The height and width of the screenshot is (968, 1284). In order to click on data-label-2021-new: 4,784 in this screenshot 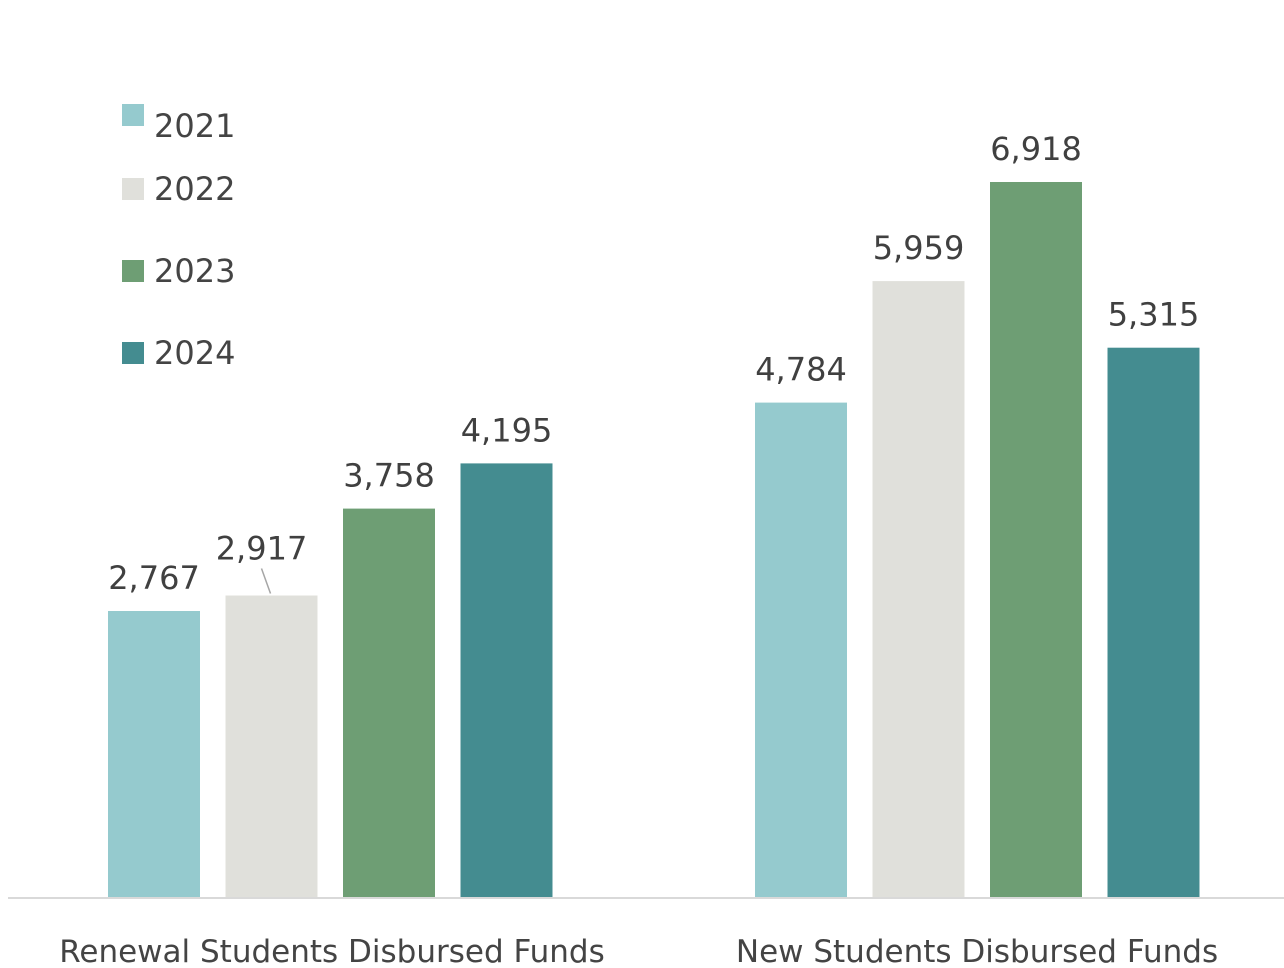, I will do `click(801, 370)`.